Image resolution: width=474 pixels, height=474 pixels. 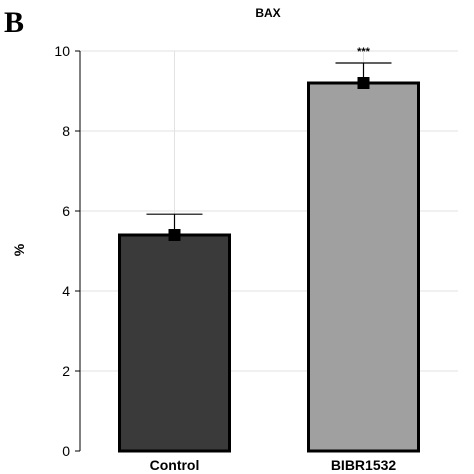 I want to click on chart-title: BAX, so click(x=267, y=13).